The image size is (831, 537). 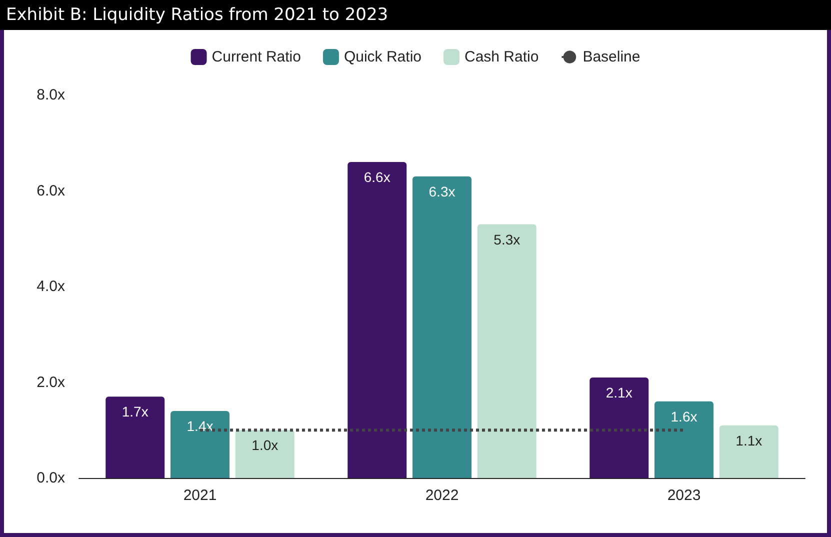 I want to click on data-label: 2.1x, so click(x=619, y=392).